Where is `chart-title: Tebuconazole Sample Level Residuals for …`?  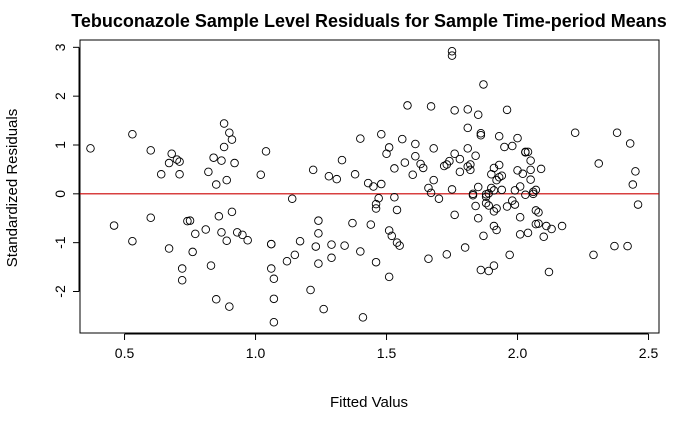
chart-title: Tebuconazole Sample Level Residuals for … is located at coordinates (369, 21).